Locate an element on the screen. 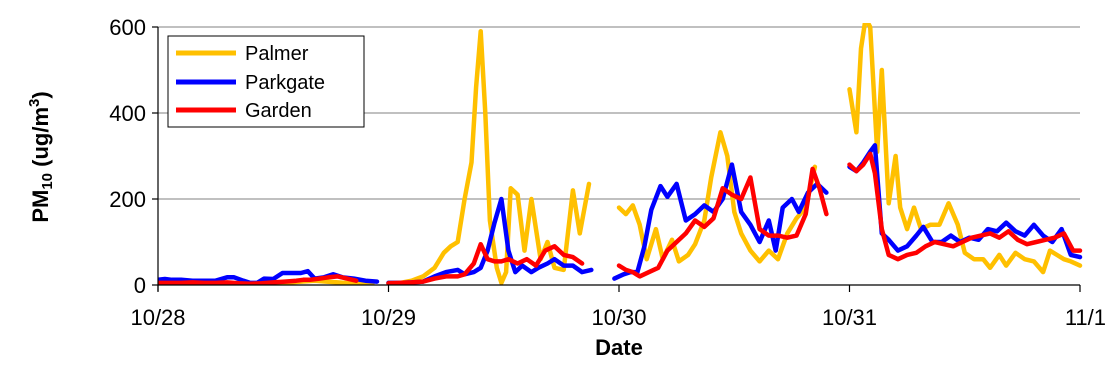 This screenshot has width=1107, height=382. x-tick-label: 10/30 is located at coordinates (618, 317).